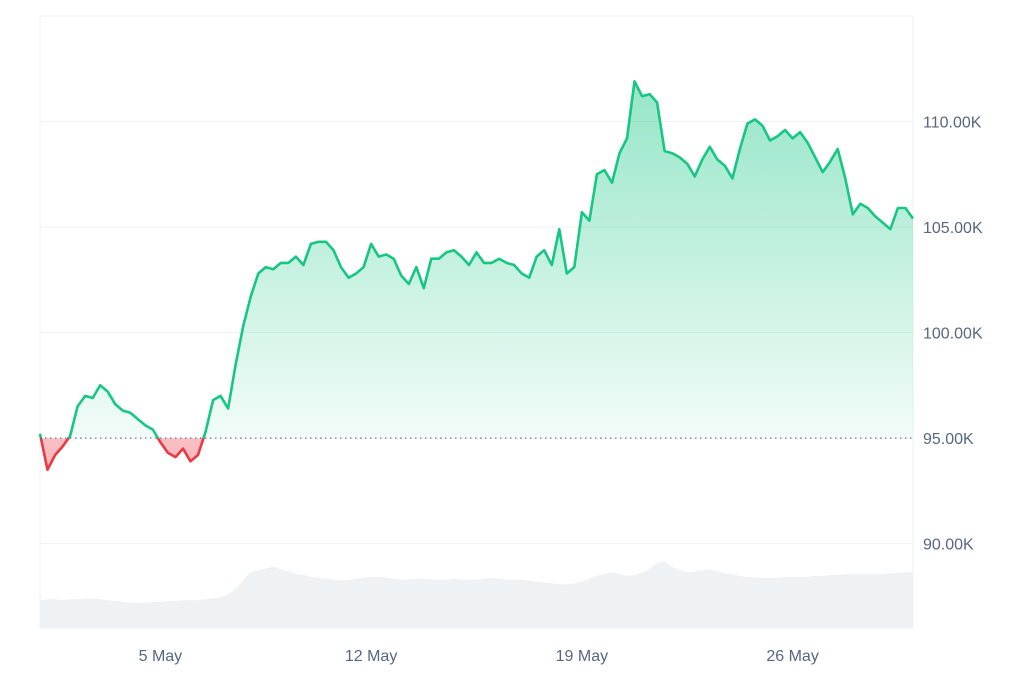 This screenshot has width=1024, height=683. What do you see at coordinates (948, 545) in the screenshot?
I see `y-tick-label: 90.00K` at bounding box center [948, 545].